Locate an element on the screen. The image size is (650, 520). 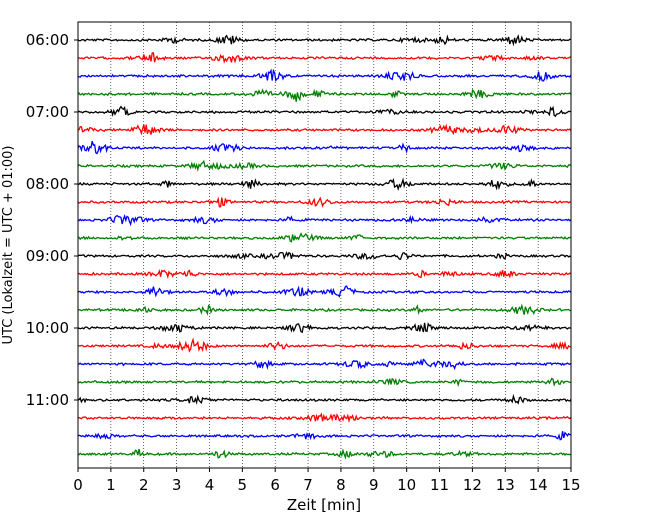
x-axis-label: Zeit [min] is located at coordinates (324, 505).